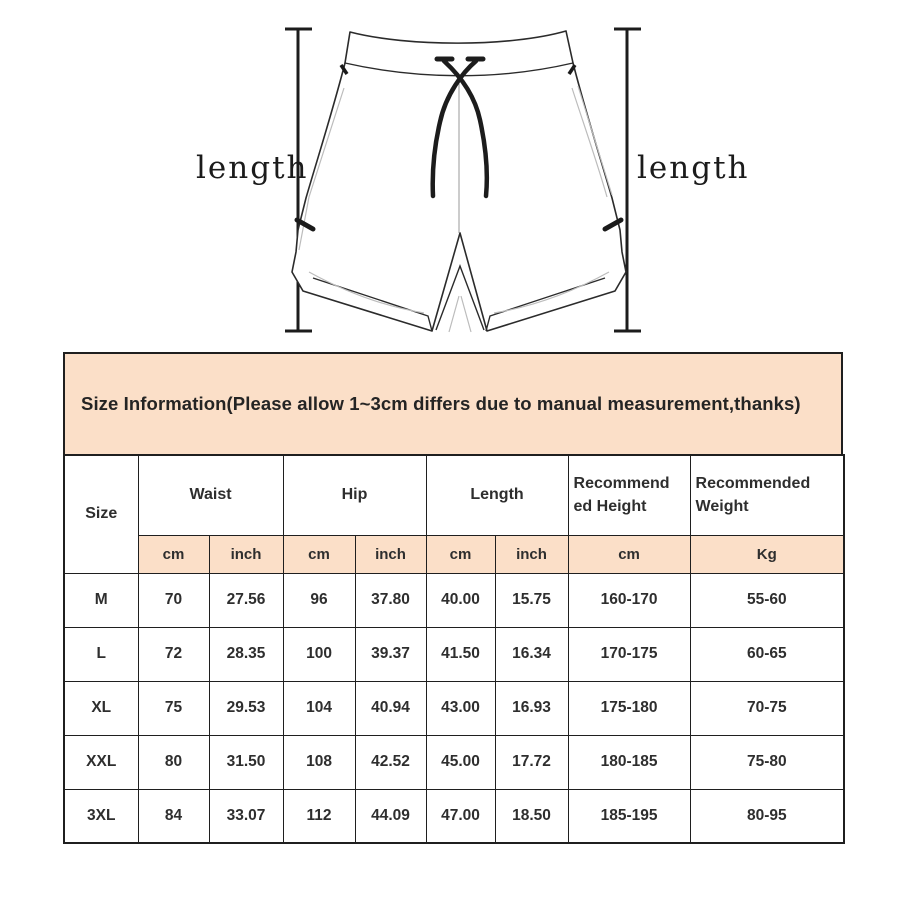 The width and height of the screenshot is (900, 900). I want to click on table-cell: 60-65, so click(767, 654).